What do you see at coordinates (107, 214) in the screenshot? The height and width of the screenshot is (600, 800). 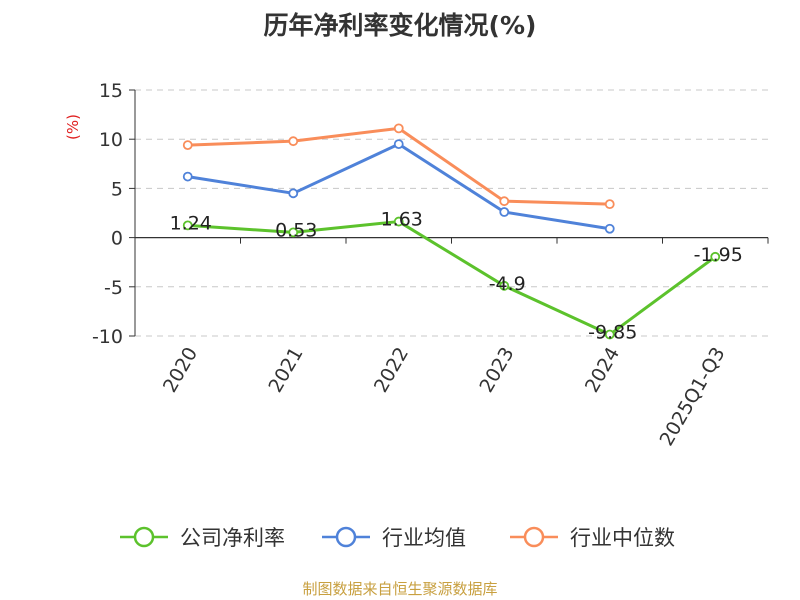 I see `y-axis-ticks: 15 10 5 0 -5 -10` at bounding box center [107, 214].